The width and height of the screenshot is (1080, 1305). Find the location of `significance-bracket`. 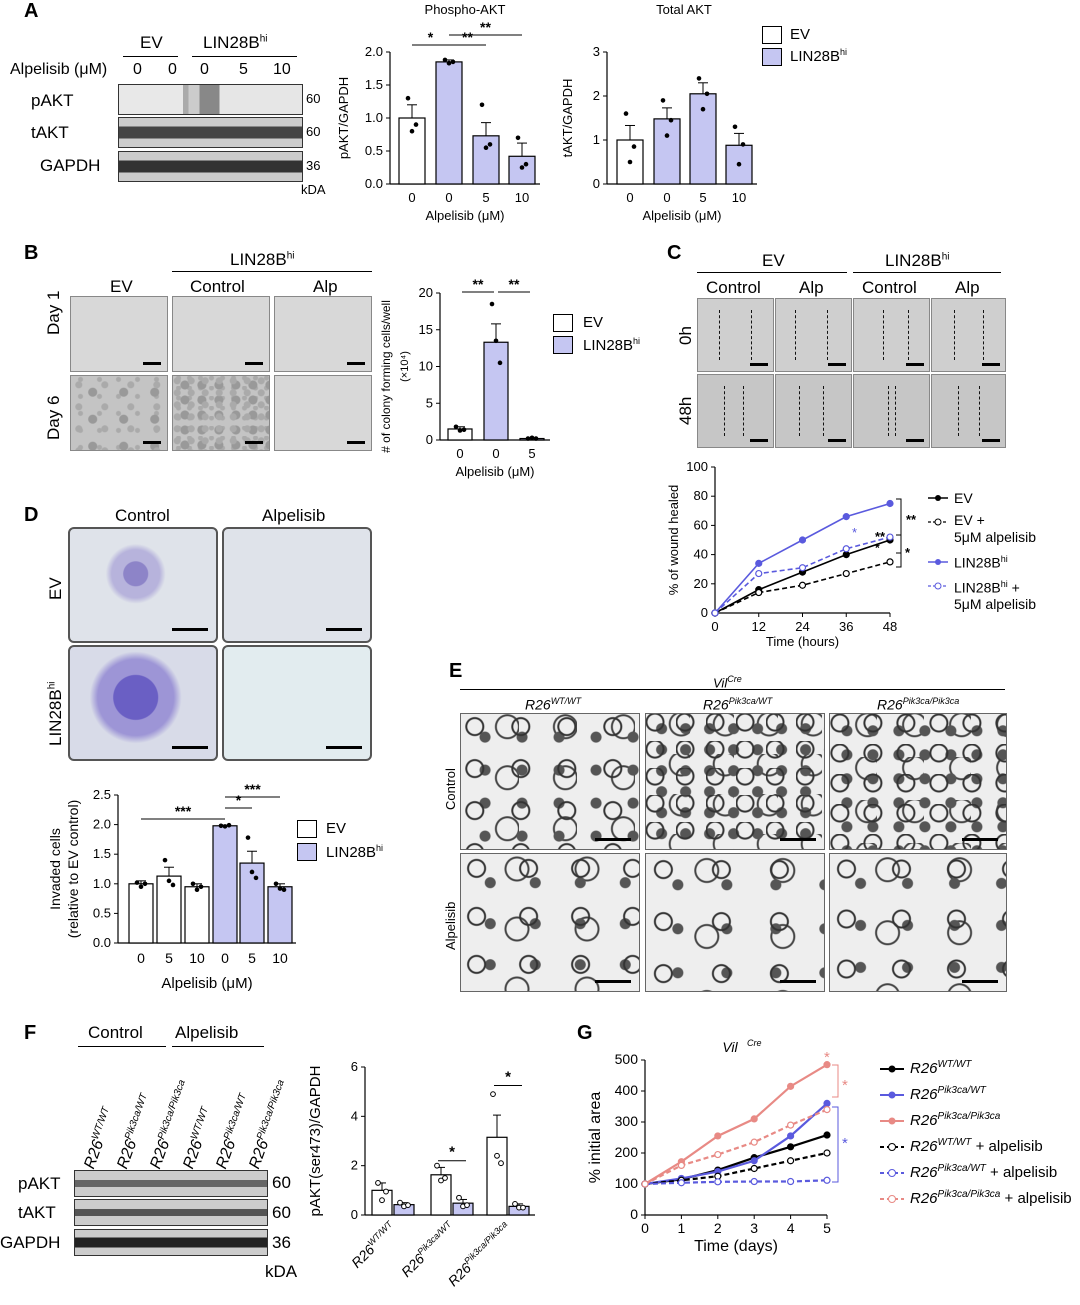

significance-bracket is located at coordinates (835, 1081).